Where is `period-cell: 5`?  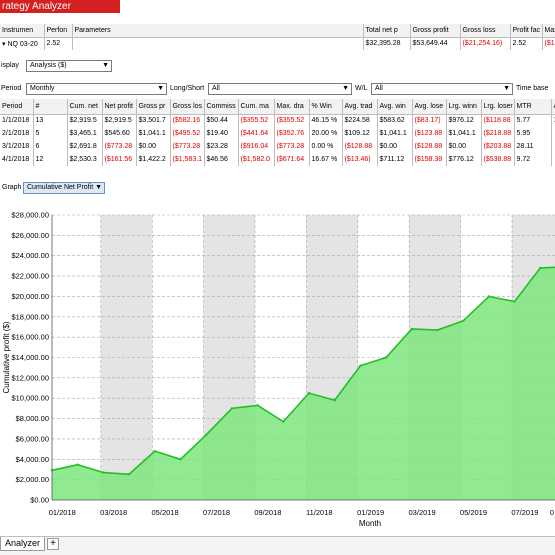 period-cell: 5 is located at coordinates (50, 133).